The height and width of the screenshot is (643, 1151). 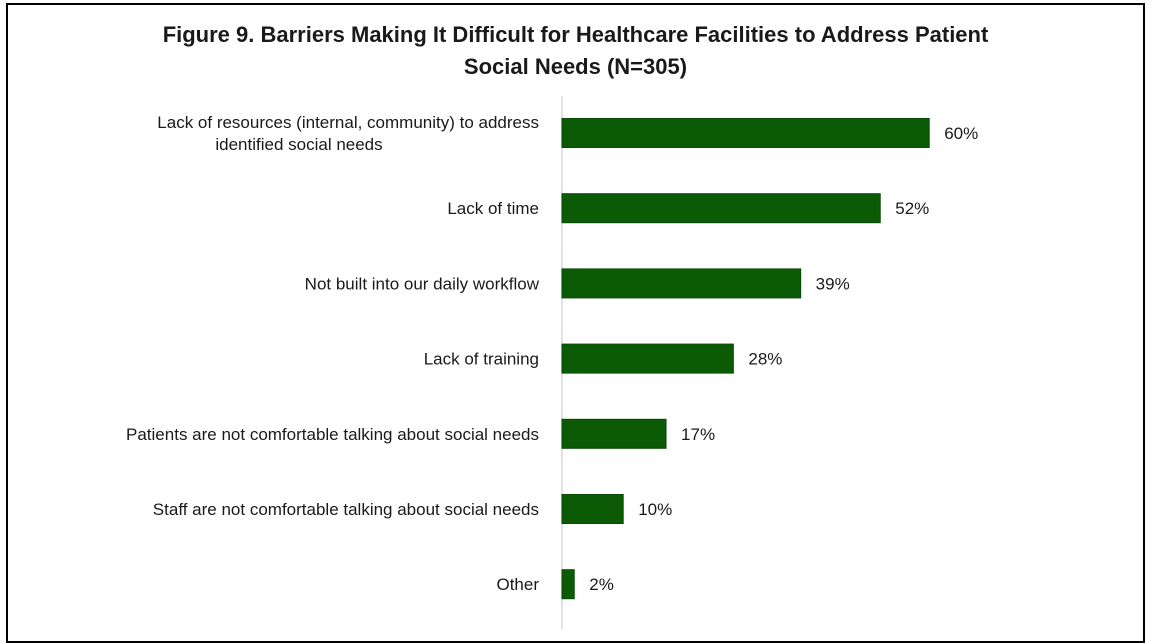 What do you see at coordinates (765, 359) in the screenshot?
I see `data-label: 28%` at bounding box center [765, 359].